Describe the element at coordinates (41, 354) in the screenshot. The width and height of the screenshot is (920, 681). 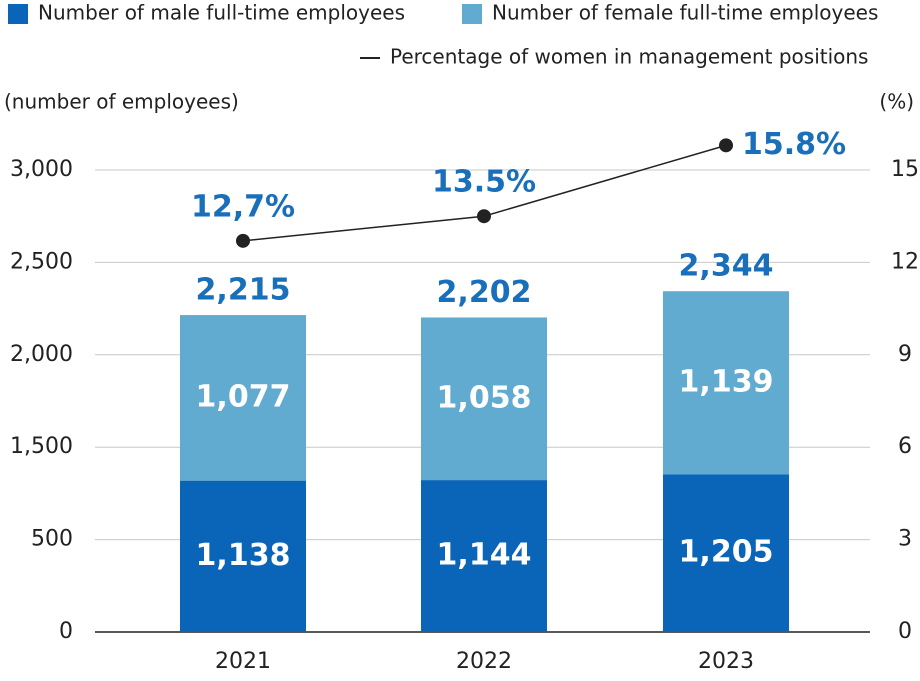
I see `y-tick-label: 2,000` at that location.